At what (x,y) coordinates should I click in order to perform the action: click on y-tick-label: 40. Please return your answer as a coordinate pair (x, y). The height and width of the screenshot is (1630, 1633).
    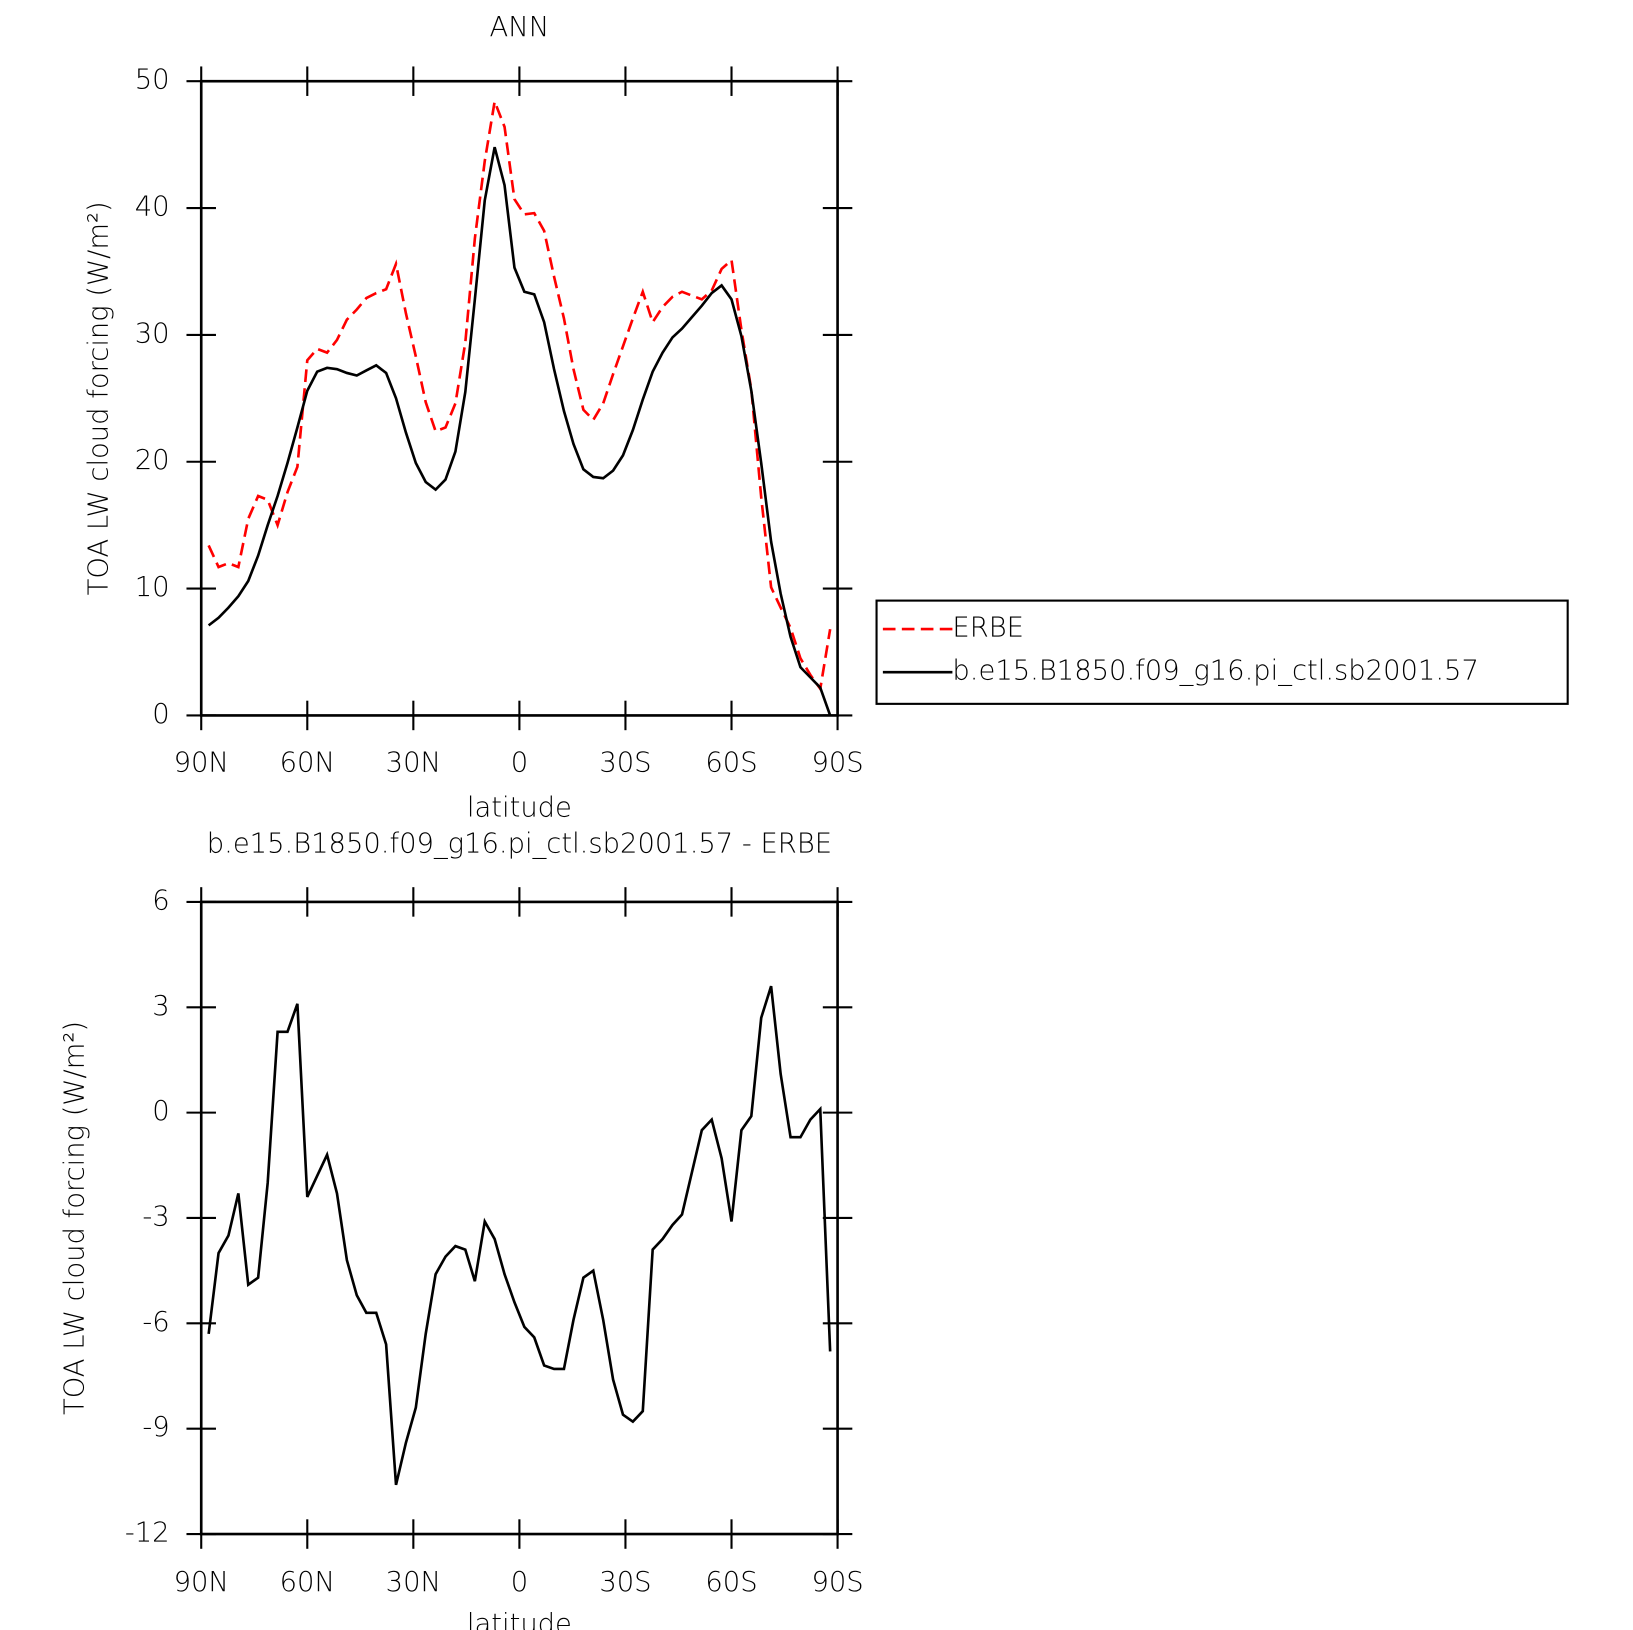
    Looking at the image, I should click on (152, 207).